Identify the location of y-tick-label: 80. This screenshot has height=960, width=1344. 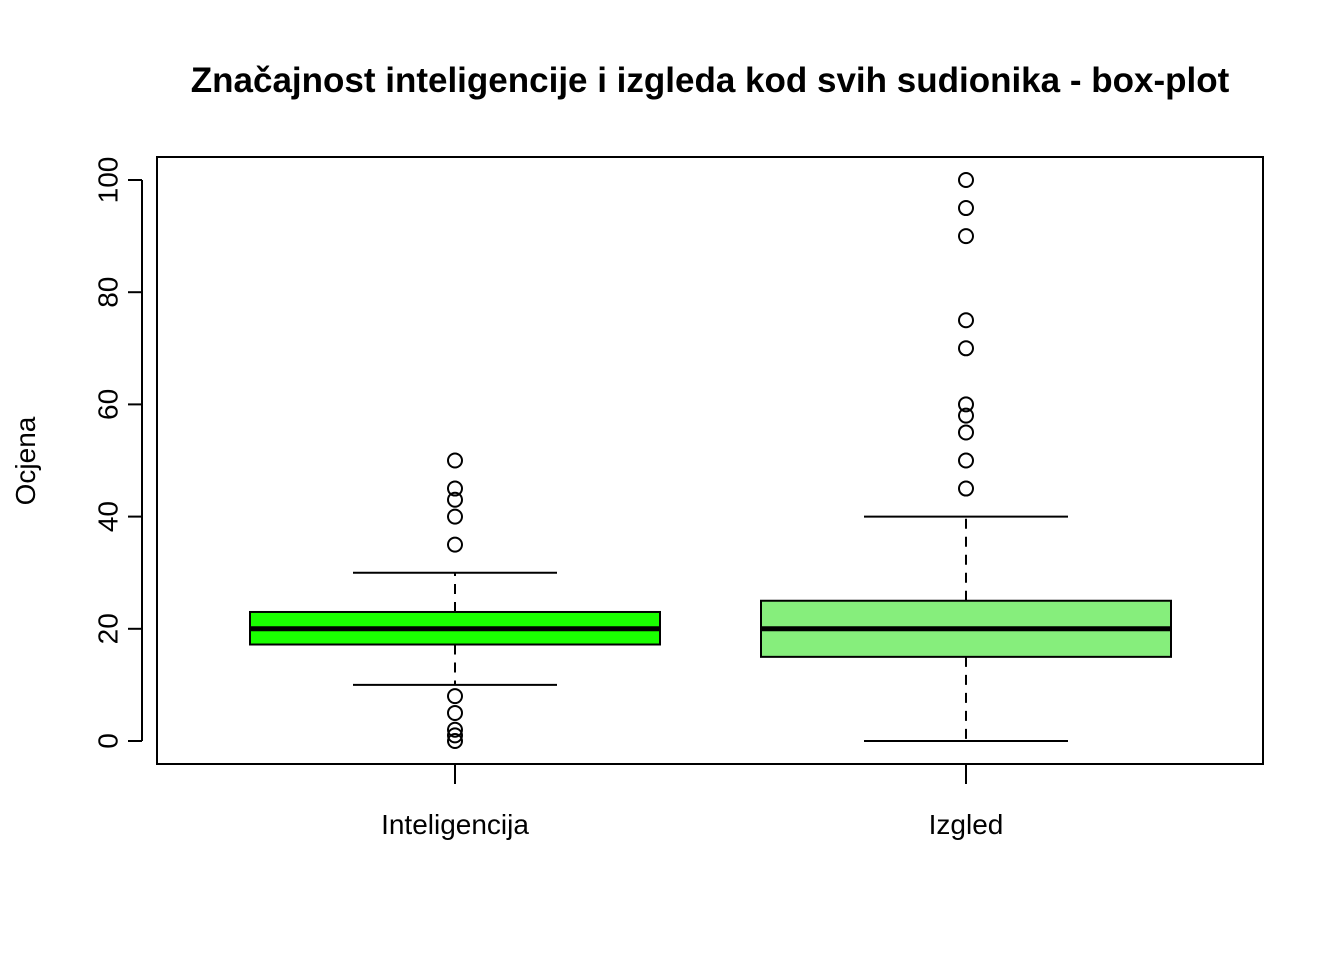
(107, 292).